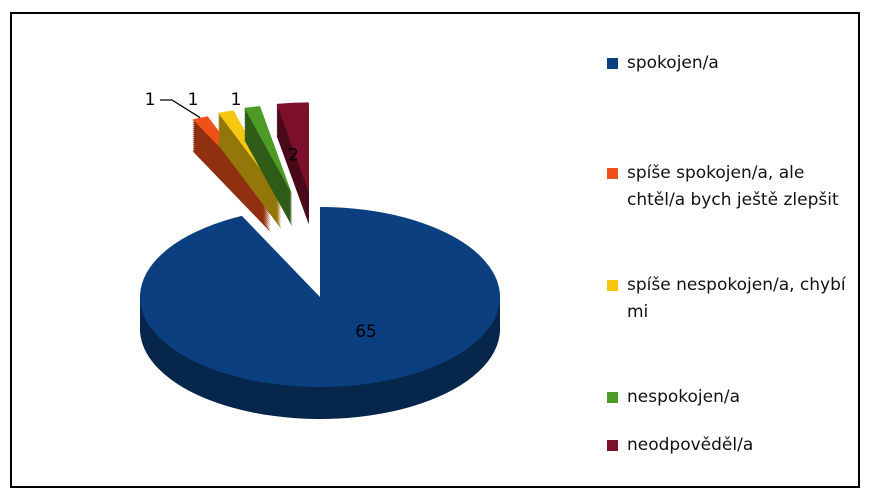 This screenshot has width=871, height=498. I want to click on legend-label: nespokojen/a, so click(684, 397).